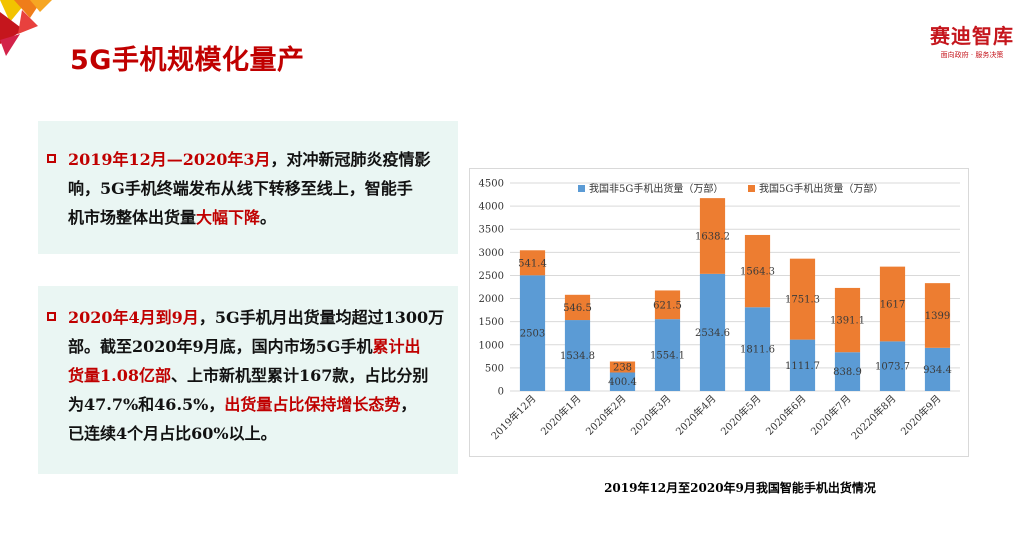 The width and height of the screenshot is (1032, 546). What do you see at coordinates (132, 217) in the screenshot?
I see `body-text: 机市场整体出货量` at bounding box center [132, 217].